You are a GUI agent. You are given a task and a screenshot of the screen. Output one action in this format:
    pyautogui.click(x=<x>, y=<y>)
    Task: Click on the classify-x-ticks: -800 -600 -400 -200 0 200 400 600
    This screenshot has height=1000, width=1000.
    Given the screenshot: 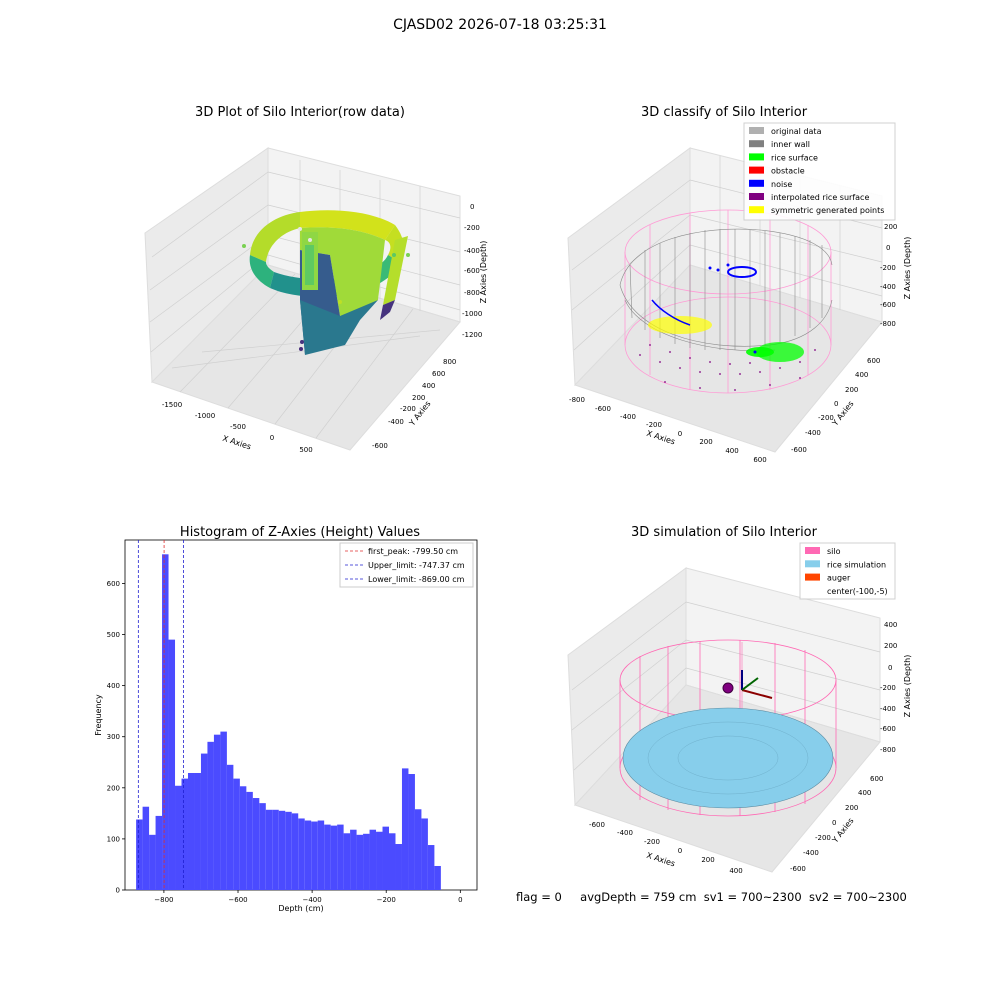 What is the action you would take?
    pyautogui.click(x=668, y=430)
    